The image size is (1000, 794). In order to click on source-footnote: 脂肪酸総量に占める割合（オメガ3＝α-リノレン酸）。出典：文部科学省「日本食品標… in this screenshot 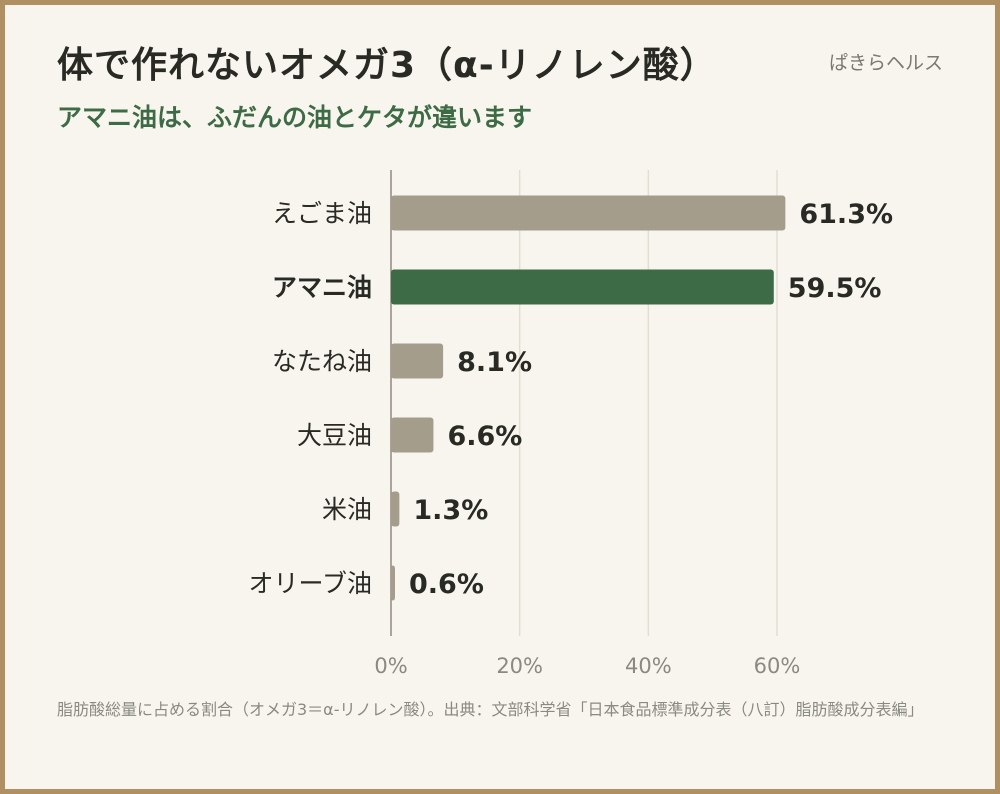, I will do `click(490, 709)`.